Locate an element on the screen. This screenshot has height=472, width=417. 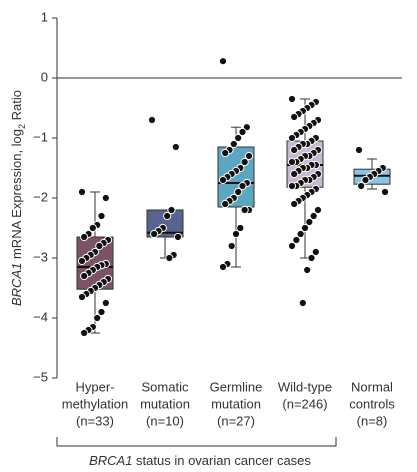
y-label-text: mRNA Expression, log is located at coordinates (16, 196).